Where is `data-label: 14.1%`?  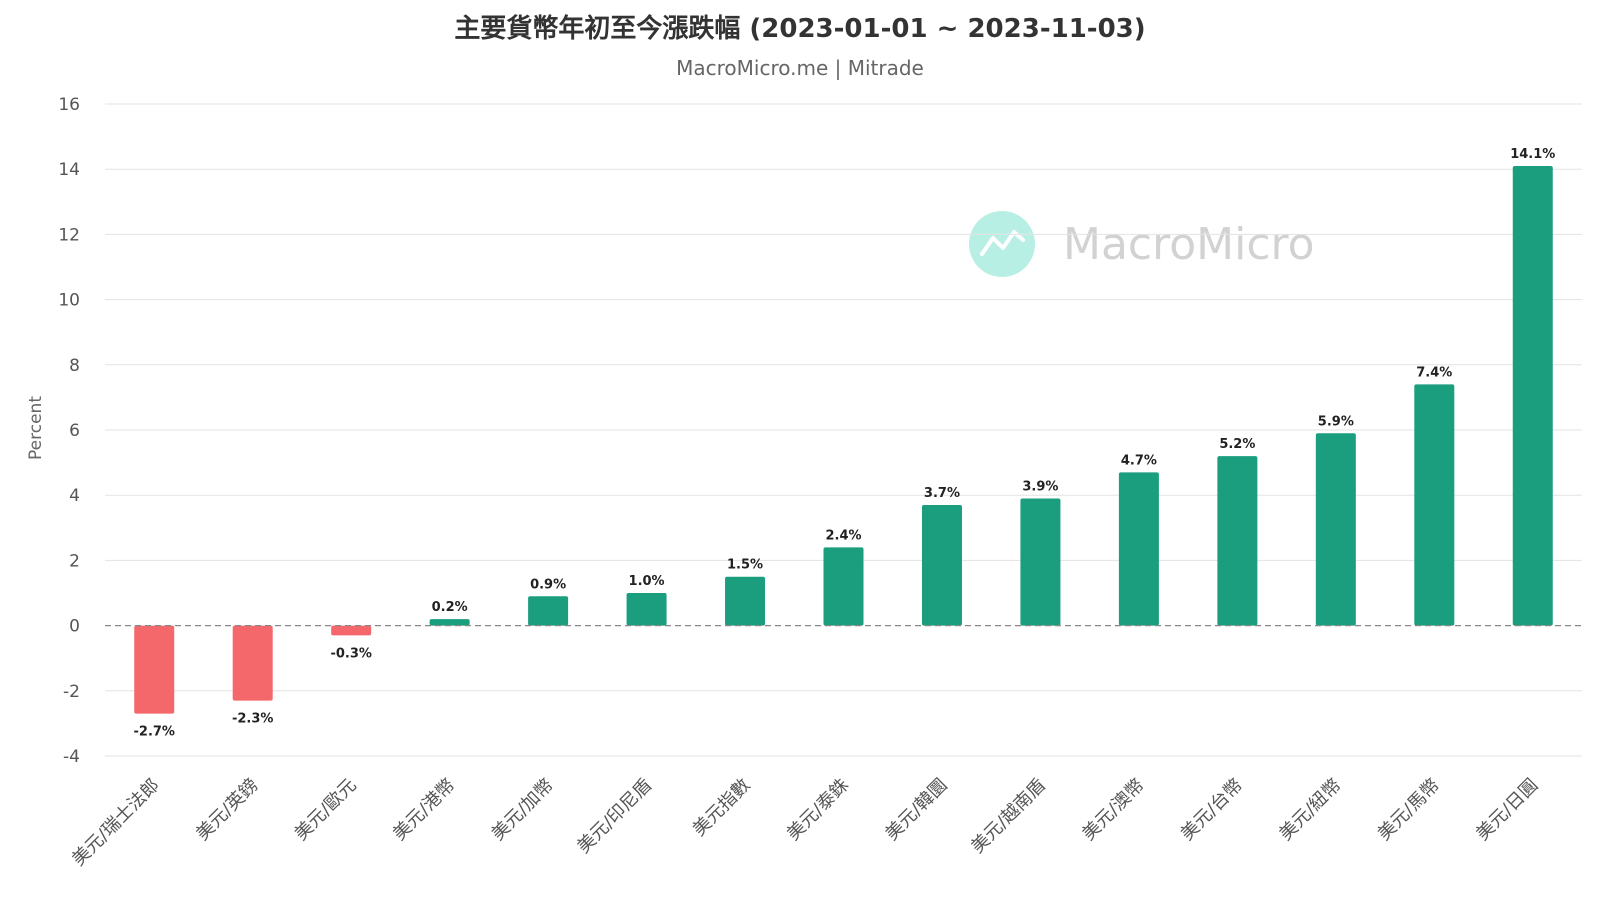
data-label: 14.1% is located at coordinates (1532, 154).